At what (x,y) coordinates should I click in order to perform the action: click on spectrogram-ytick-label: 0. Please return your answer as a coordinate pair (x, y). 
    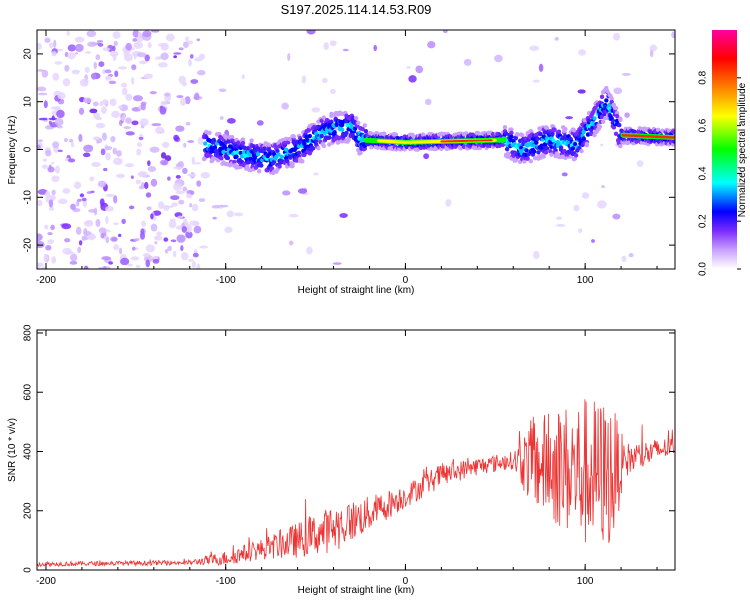
    Looking at the image, I should click on (28, 149).